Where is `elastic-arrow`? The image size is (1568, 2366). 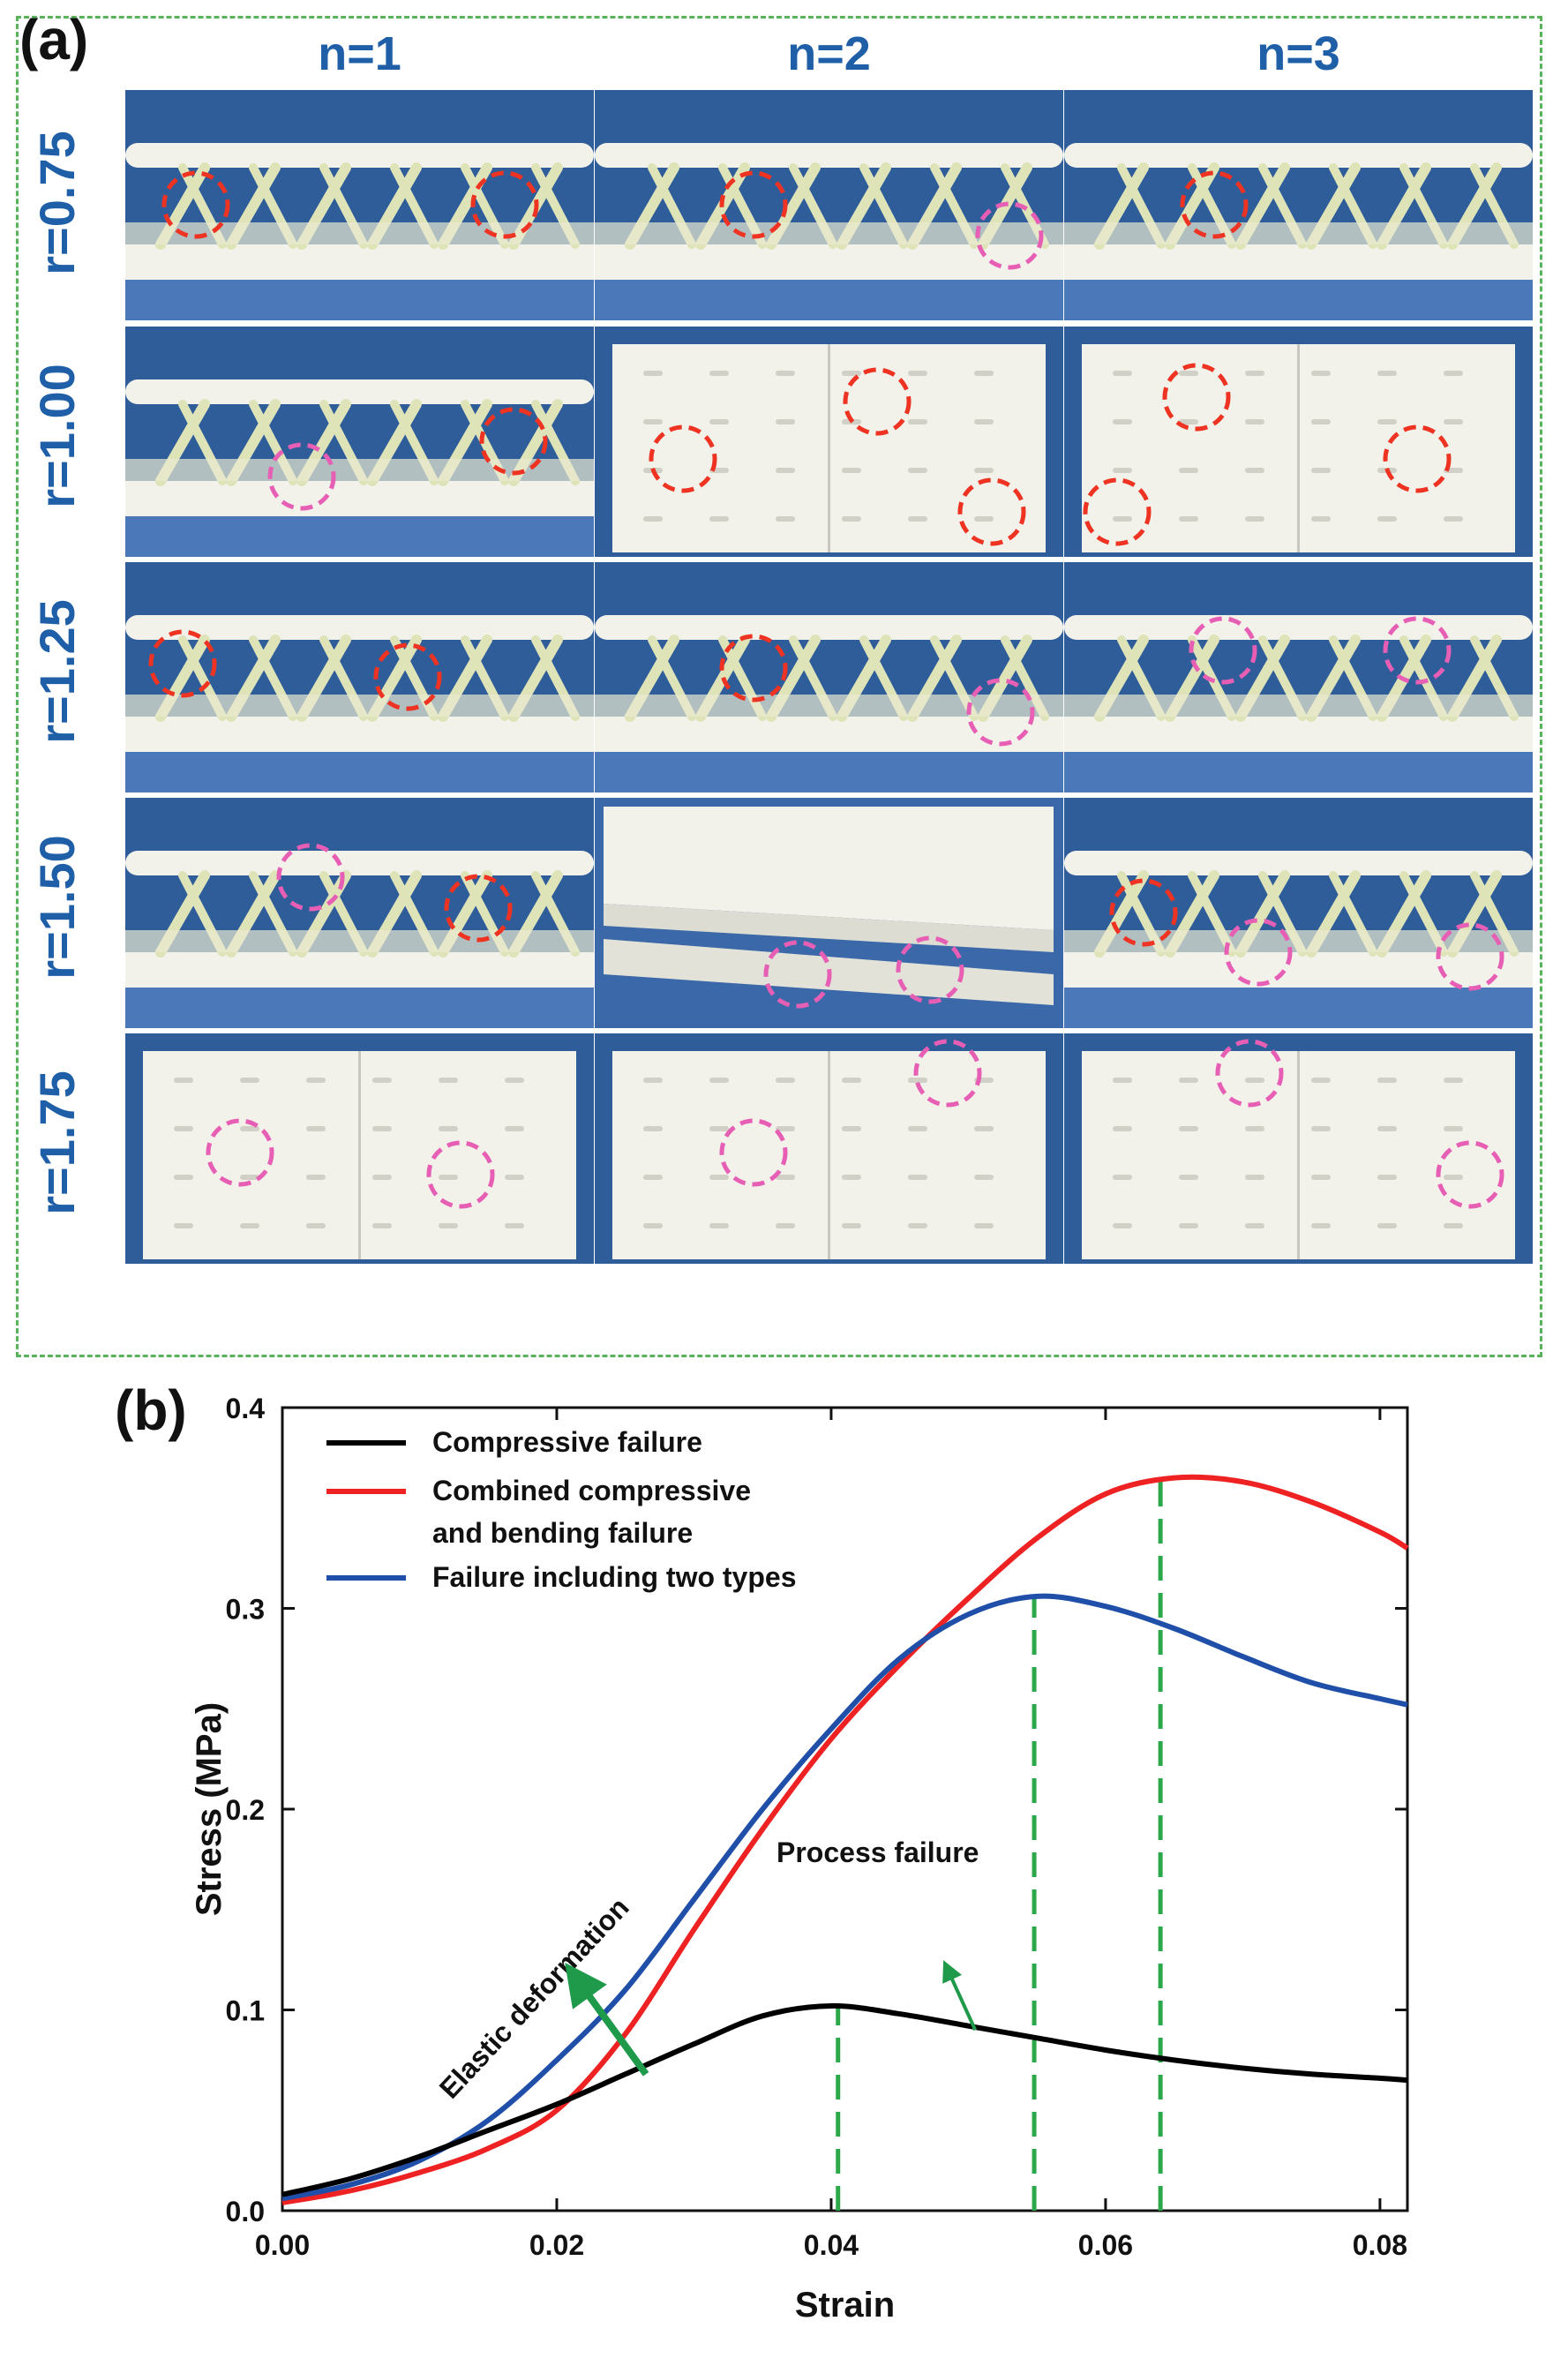 elastic-arrow is located at coordinates (607, 2019).